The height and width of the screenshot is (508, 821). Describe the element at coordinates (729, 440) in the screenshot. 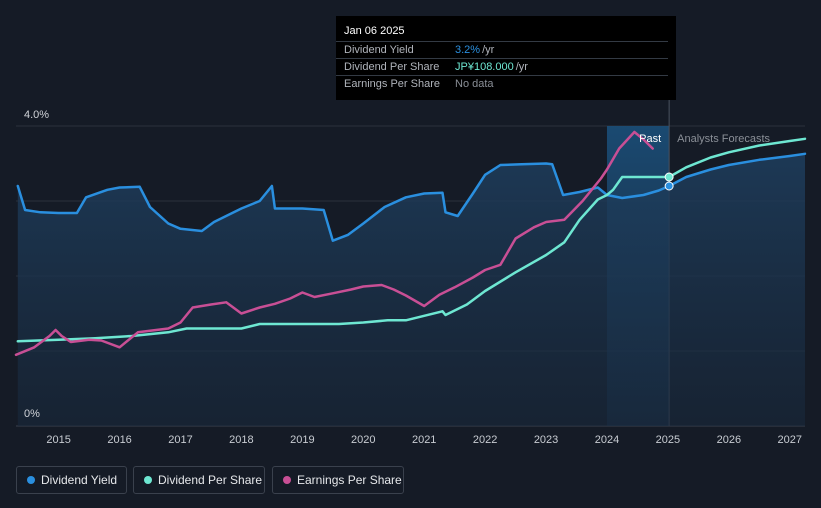

I see `x-tick-label: 2026` at that location.